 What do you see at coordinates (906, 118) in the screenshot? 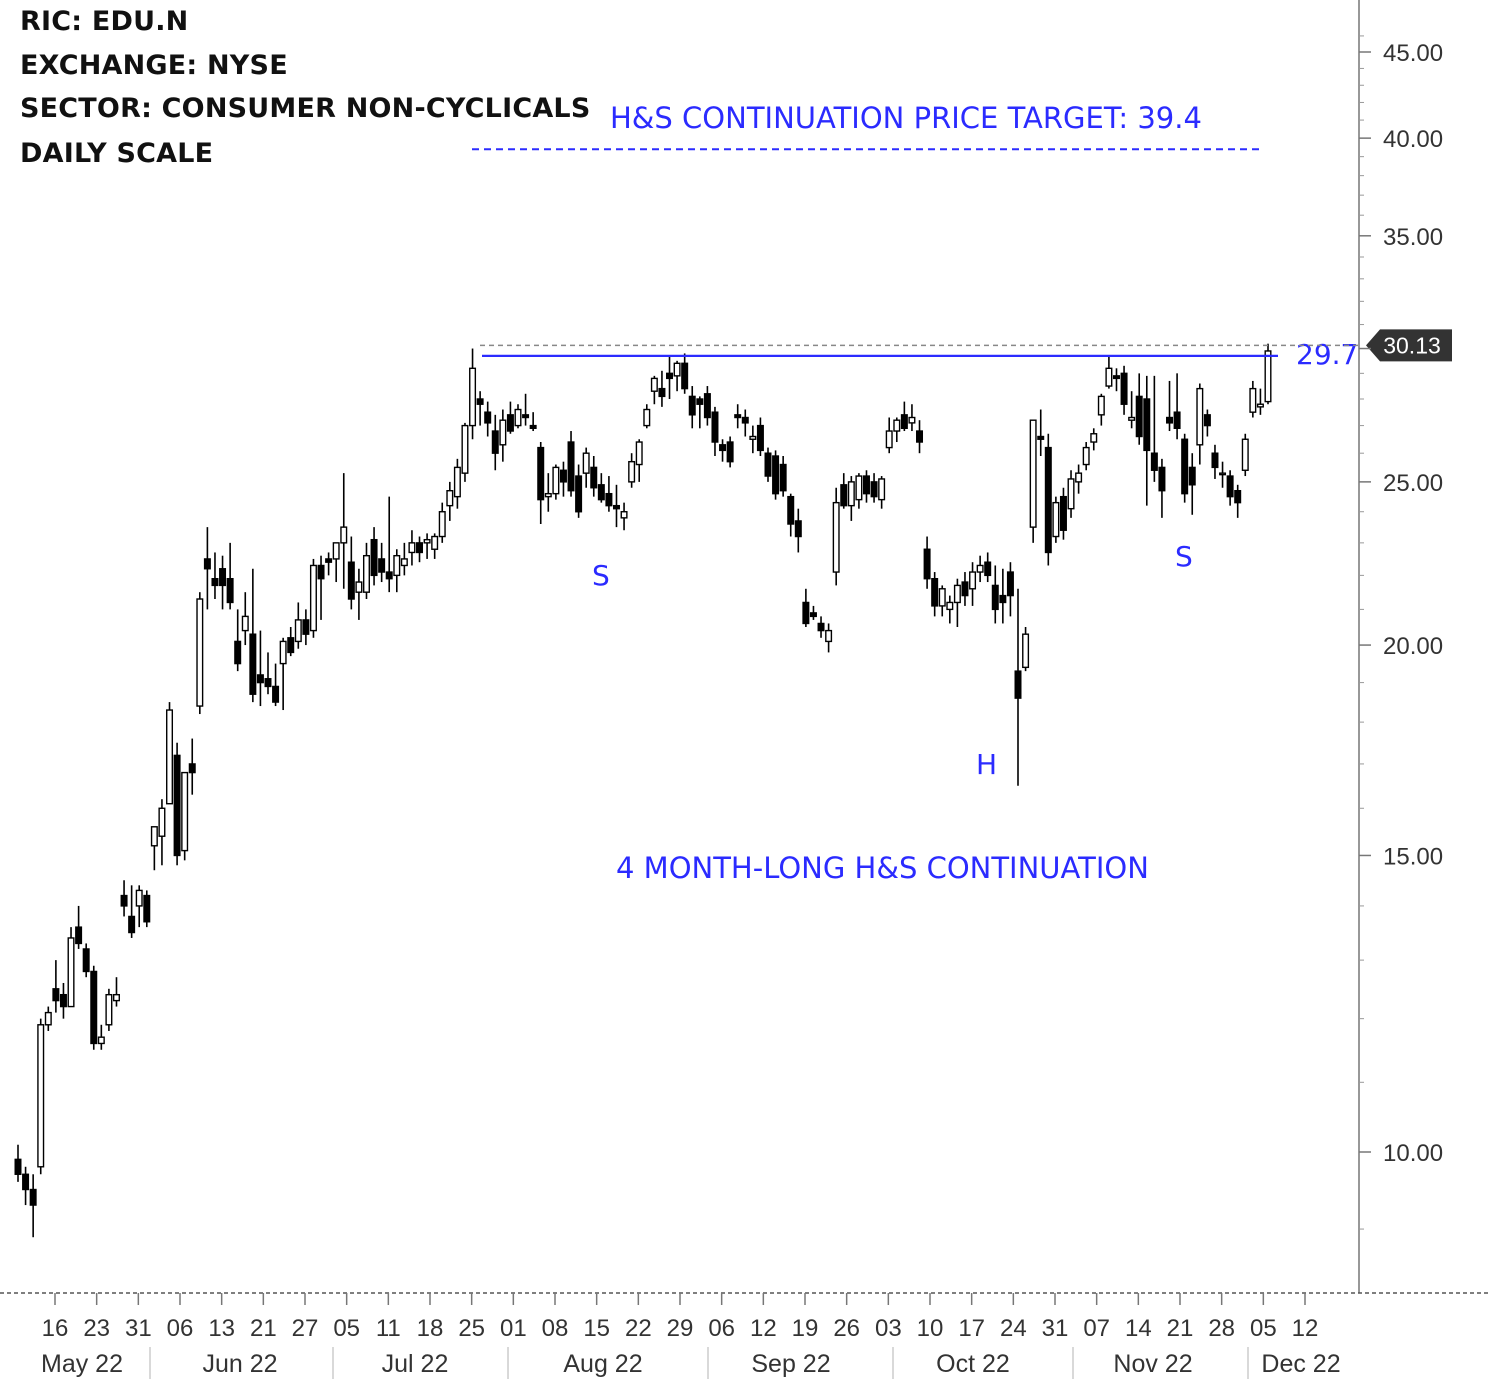
I see `price-target-label: H&S CONTINUATION PRICE TARGET: 39.4` at bounding box center [906, 118].